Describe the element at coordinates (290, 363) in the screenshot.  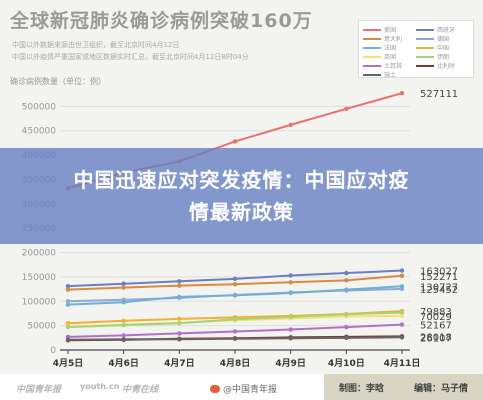
I see `x-tick-label: 4月9日` at that location.